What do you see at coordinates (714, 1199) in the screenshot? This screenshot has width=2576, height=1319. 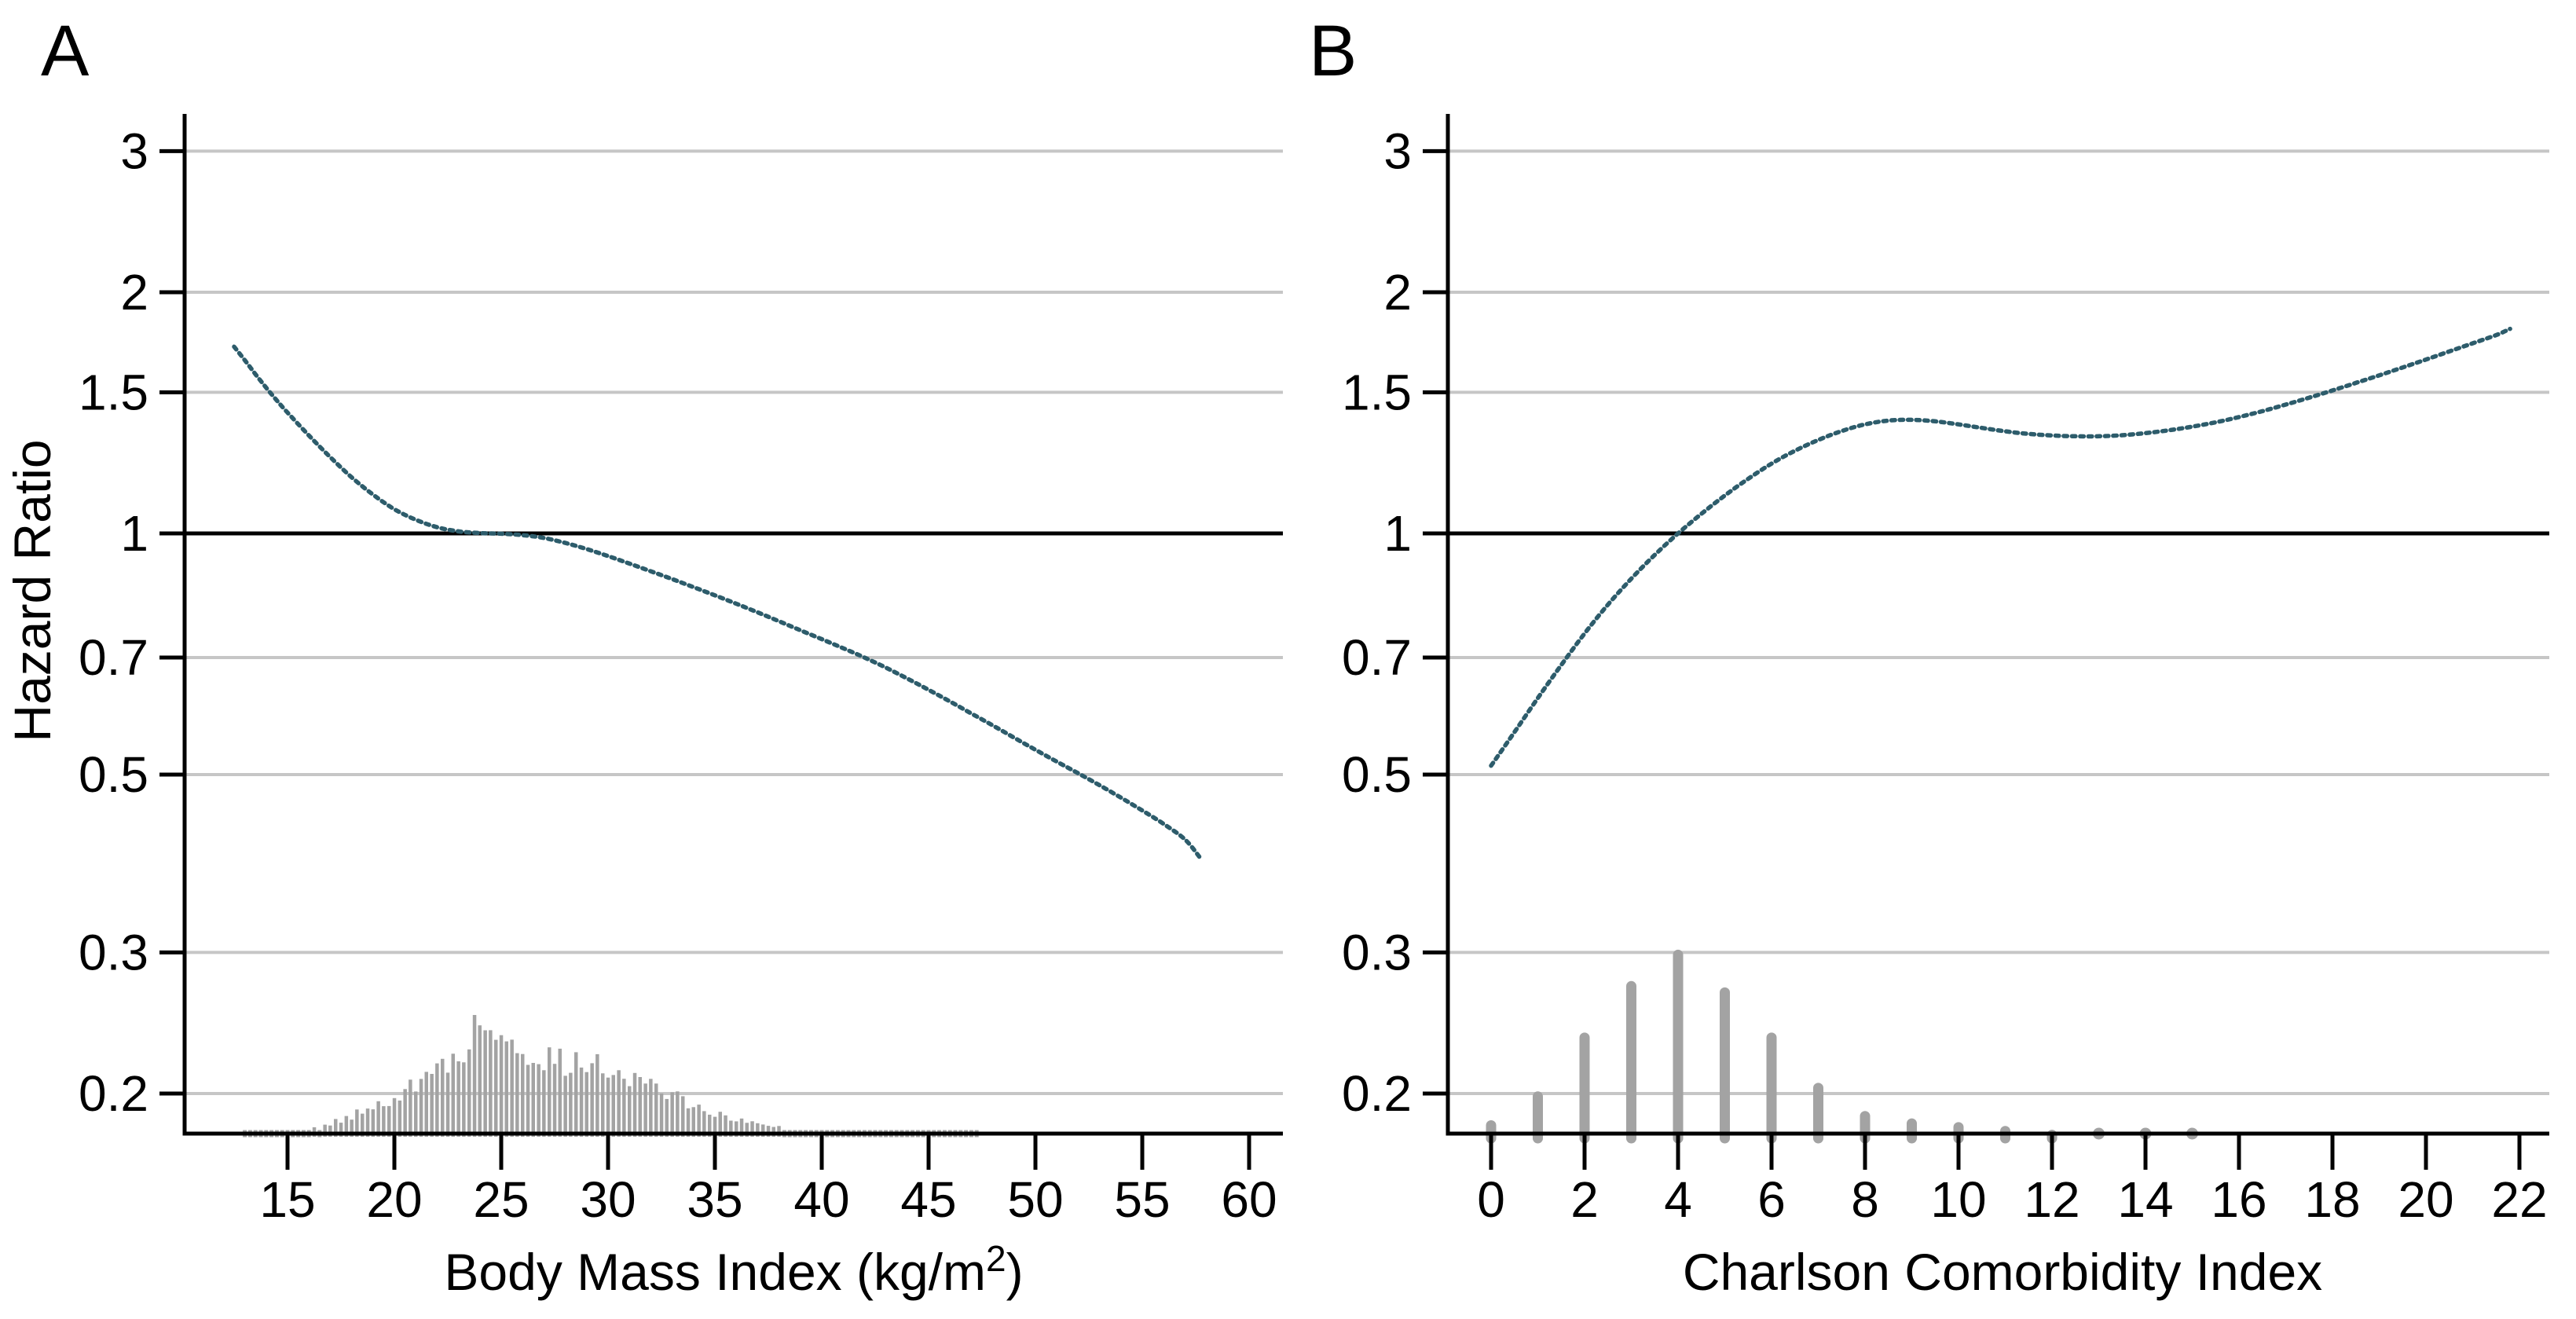 I see `x-tick-label: 35` at bounding box center [714, 1199].